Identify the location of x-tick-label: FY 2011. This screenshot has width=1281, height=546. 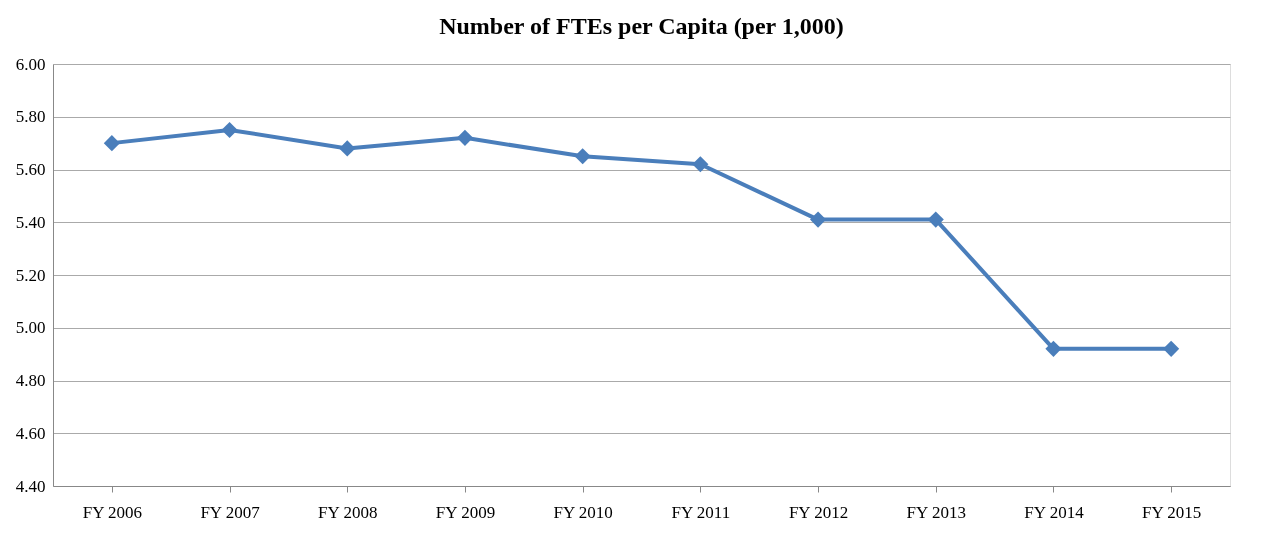
(701, 512).